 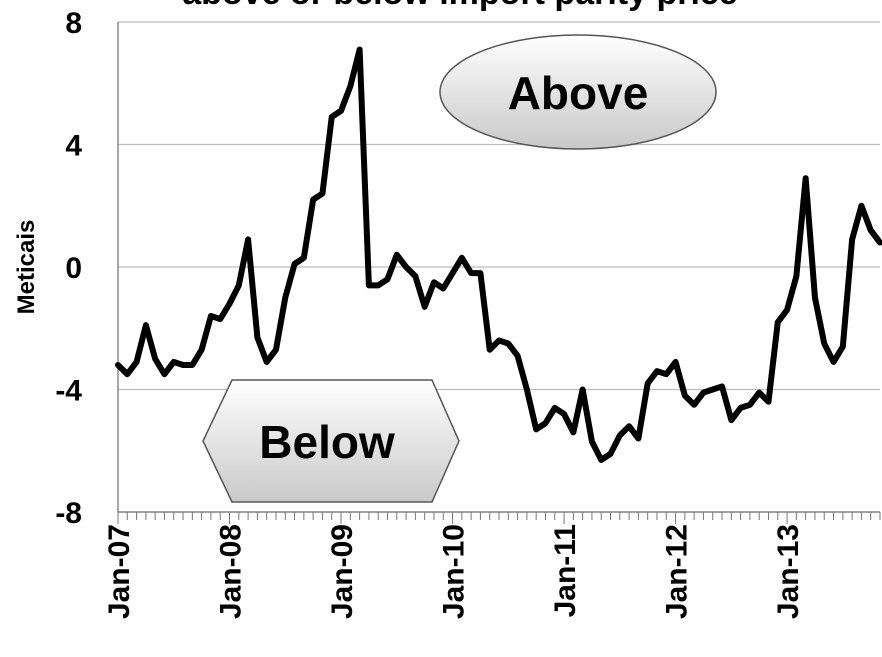 I want to click on x-tick-label: Jan-08, so click(x=231, y=571).